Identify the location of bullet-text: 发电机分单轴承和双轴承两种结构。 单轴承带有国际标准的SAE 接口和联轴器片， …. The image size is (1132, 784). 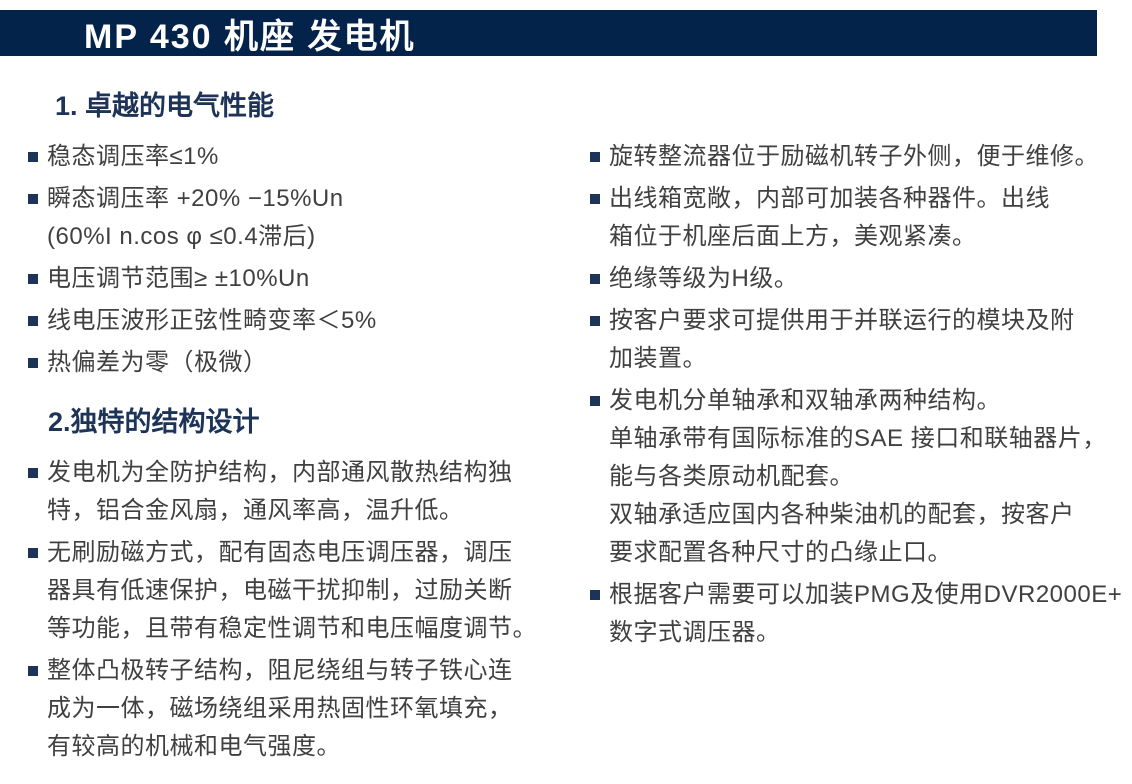
(858, 476).